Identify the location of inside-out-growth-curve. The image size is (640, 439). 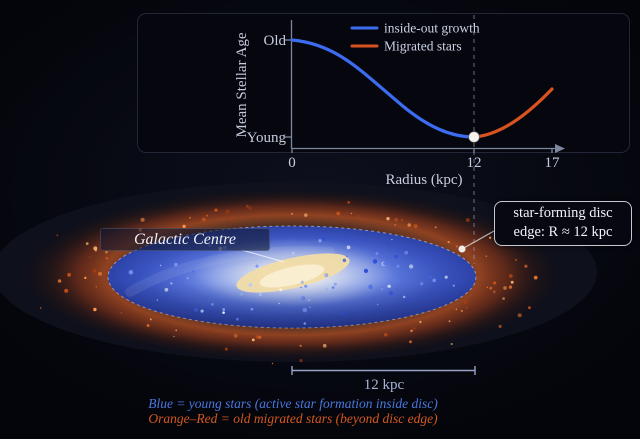
(383, 88).